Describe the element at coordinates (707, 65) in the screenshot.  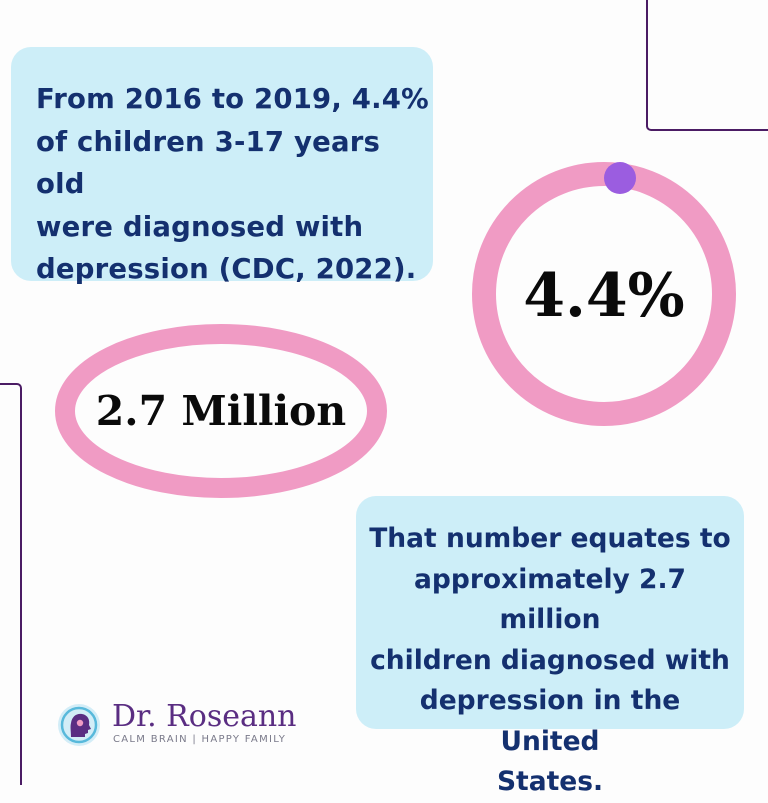
I see `decorative-corner-line-top-right` at that location.